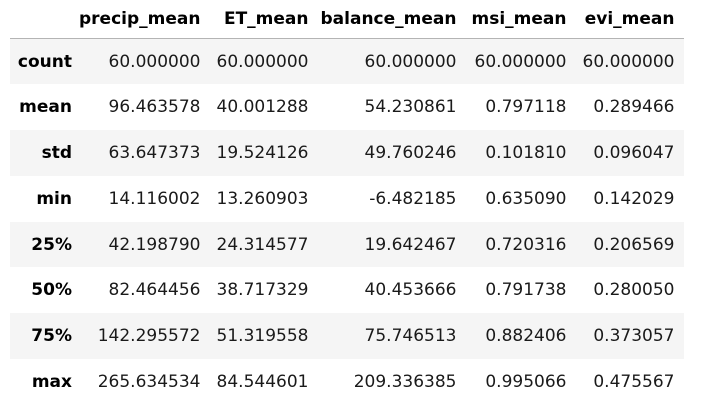 The width and height of the screenshot is (701, 409). What do you see at coordinates (526, 381) in the screenshot?
I see `table-cell: 0.995066` at bounding box center [526, 381].